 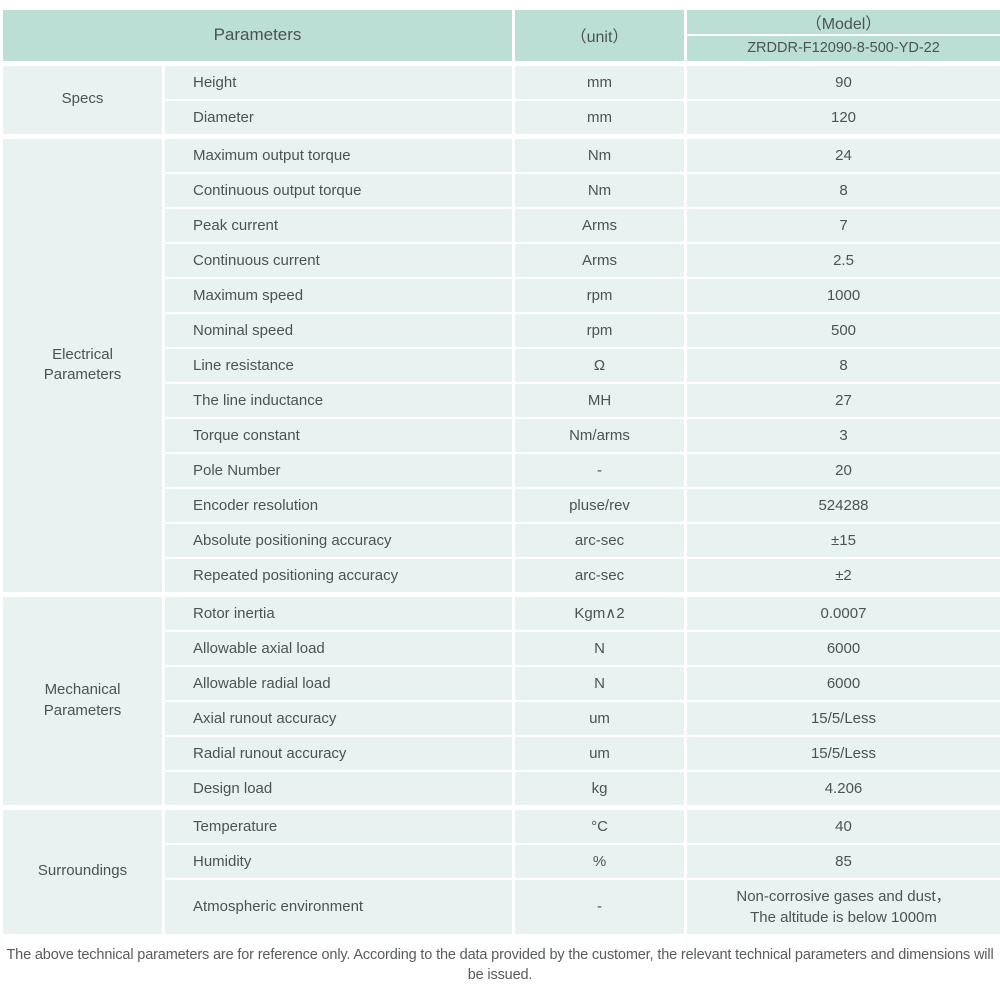 I want to click on group-label: Electrical Parameters, so click(x=83, y=365).